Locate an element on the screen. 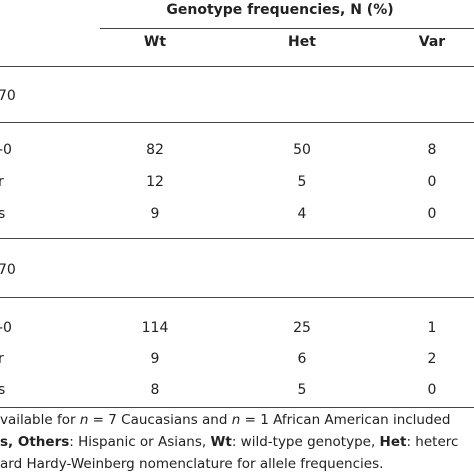 The height and width of the screenshot is (474, 474). cell: 2 is located at coordinates (432, 359).